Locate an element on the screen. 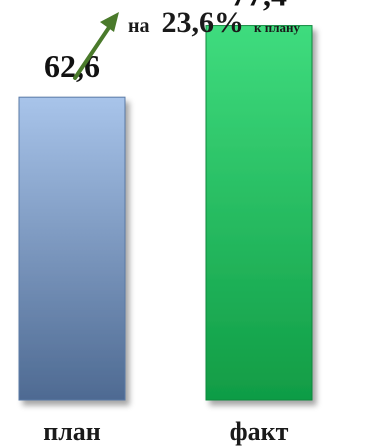 The image size is (377, 446). growth-value: 23,6% is located at coordinates (203, 22).